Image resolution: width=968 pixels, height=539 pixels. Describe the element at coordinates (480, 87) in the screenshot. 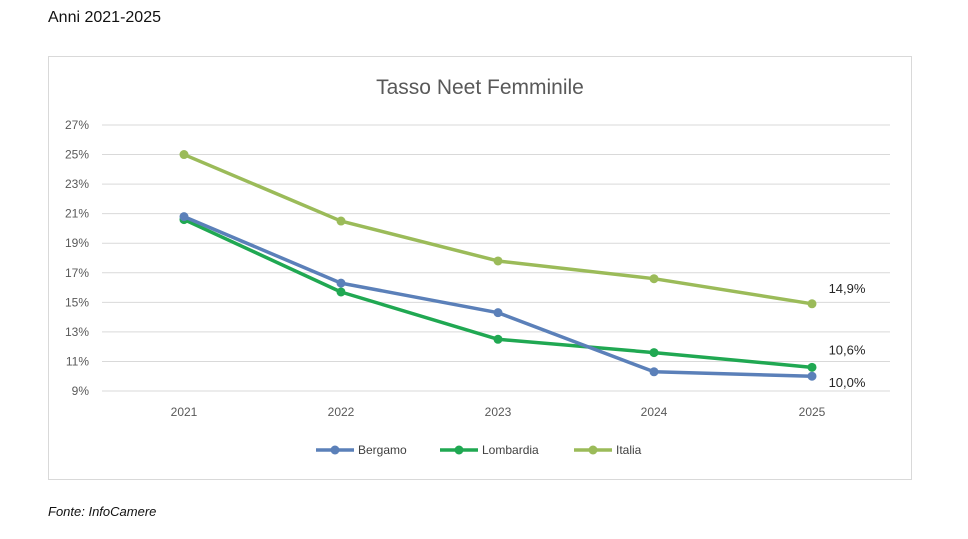

I see `chart-title: Tasso Neet Femminile` at that location.